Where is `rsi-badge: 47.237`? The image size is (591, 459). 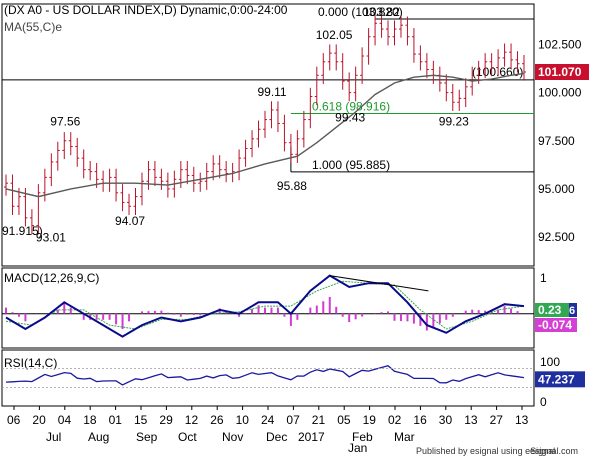 rsi-badge: 47.237 is located at coordinates (293, 378).